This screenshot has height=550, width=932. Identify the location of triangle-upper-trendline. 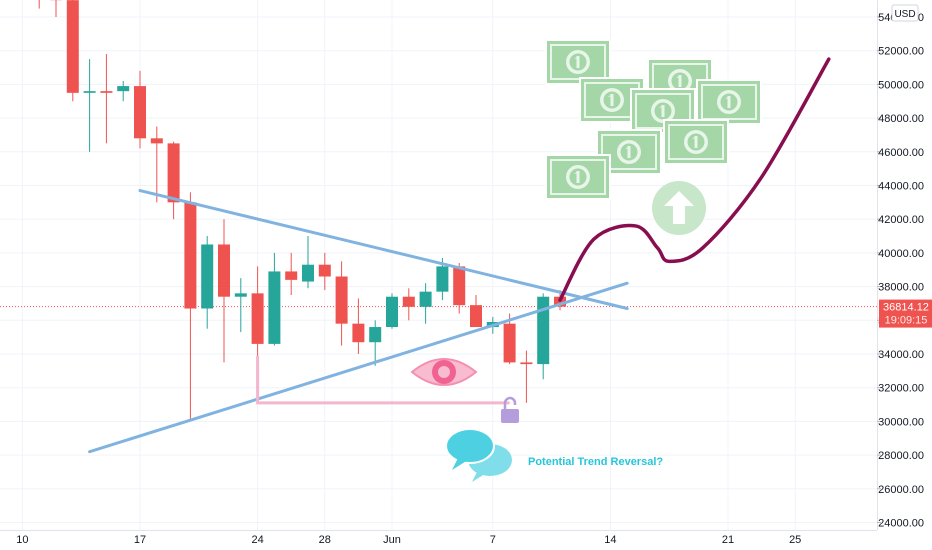
(383, 250).